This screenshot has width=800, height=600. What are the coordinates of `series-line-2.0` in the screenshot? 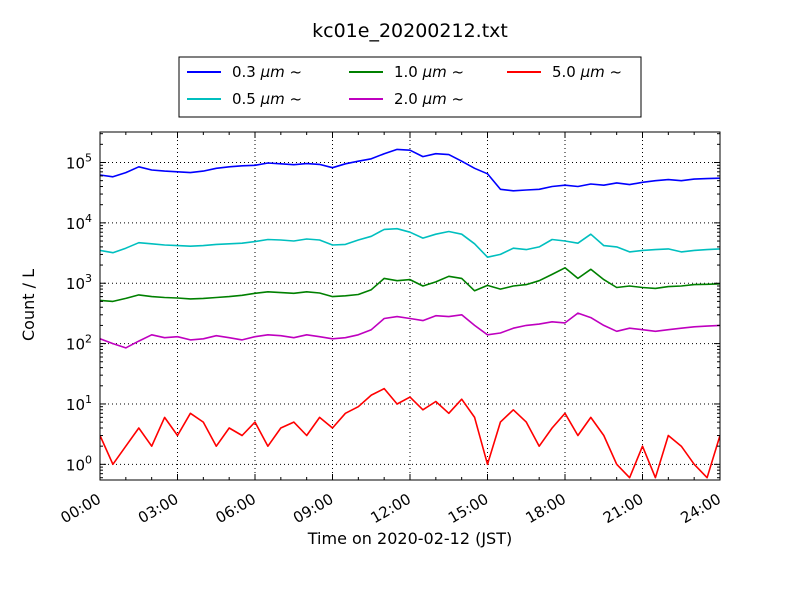 It's located at (410, 330).